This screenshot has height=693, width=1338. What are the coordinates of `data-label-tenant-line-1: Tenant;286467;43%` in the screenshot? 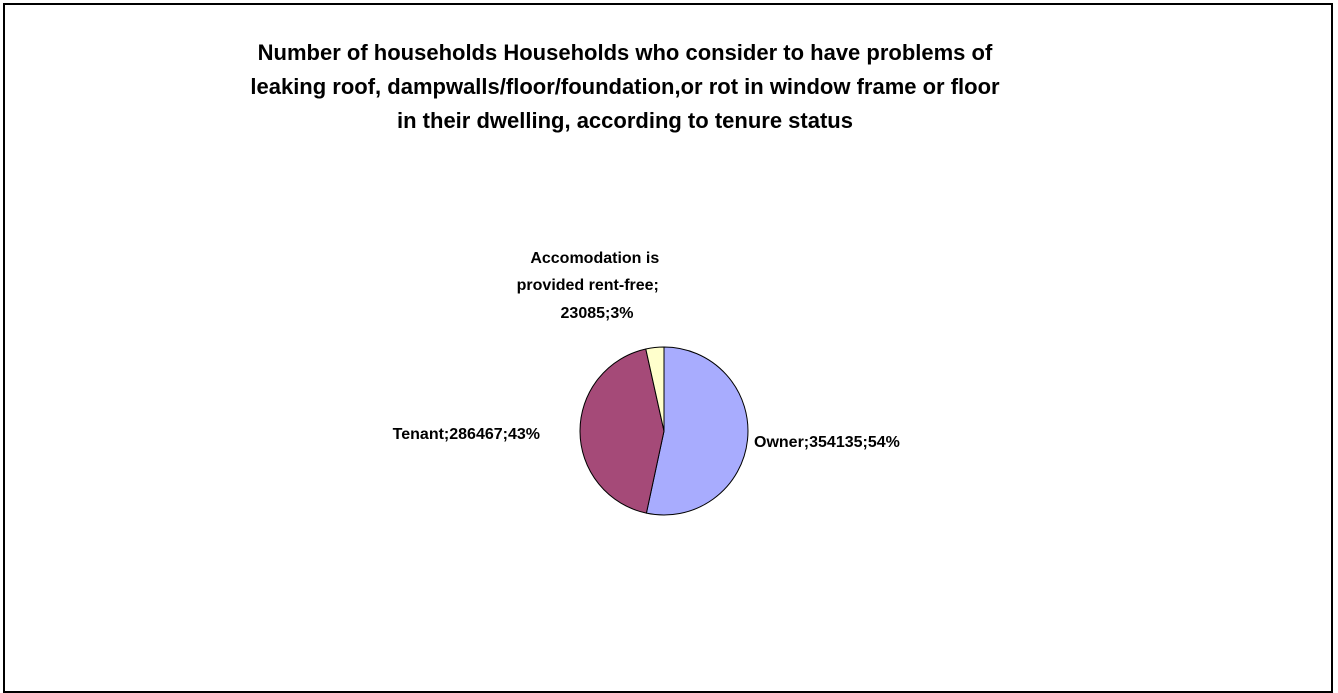 It's located at (466, 434).